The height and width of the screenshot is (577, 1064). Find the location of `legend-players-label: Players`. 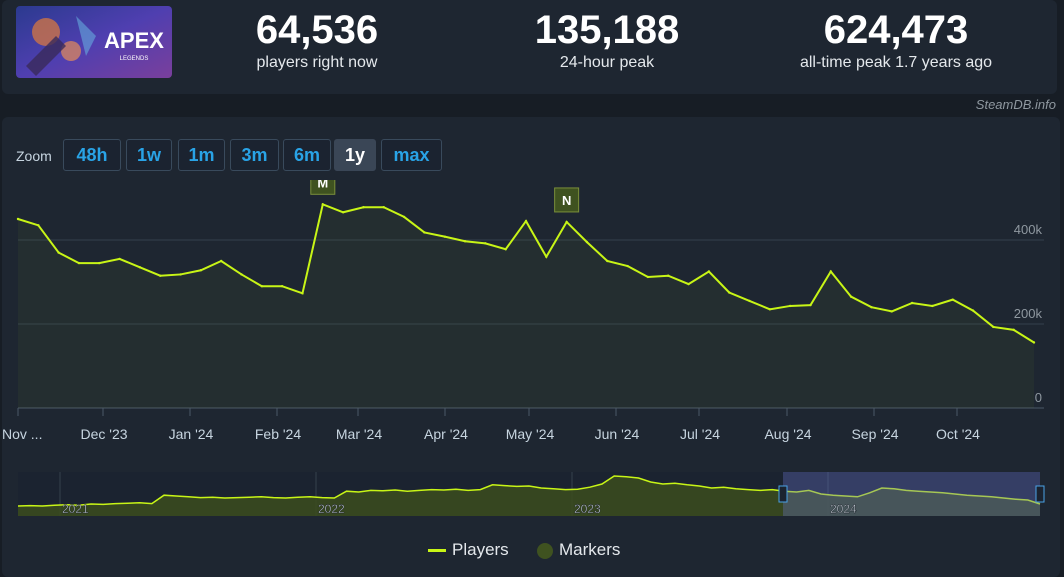

legend-players-label: Players is located at coordinates (480, 549).